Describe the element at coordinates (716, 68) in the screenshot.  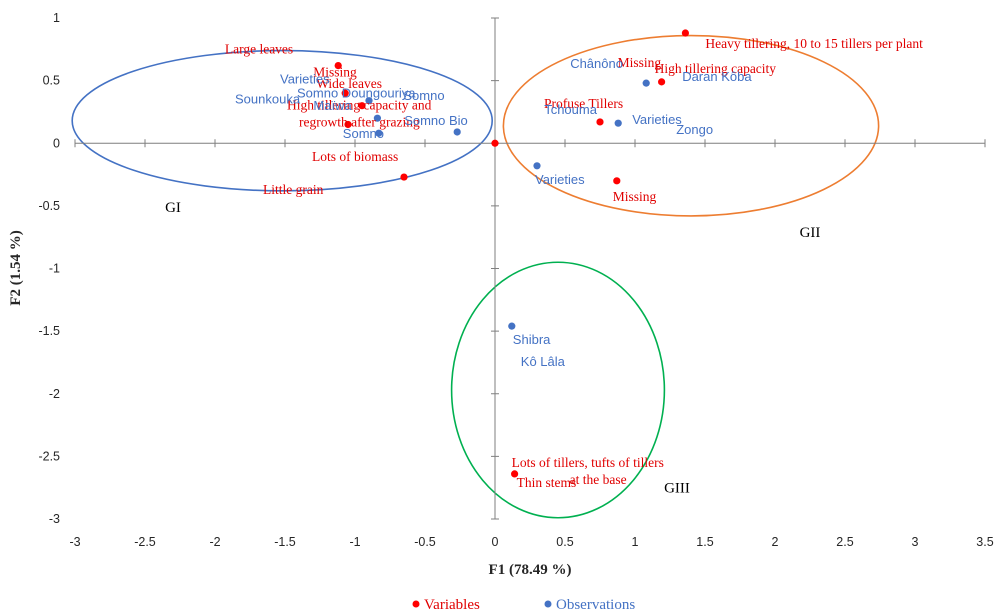
I see `variable-label: High tillering capacity` at that location.